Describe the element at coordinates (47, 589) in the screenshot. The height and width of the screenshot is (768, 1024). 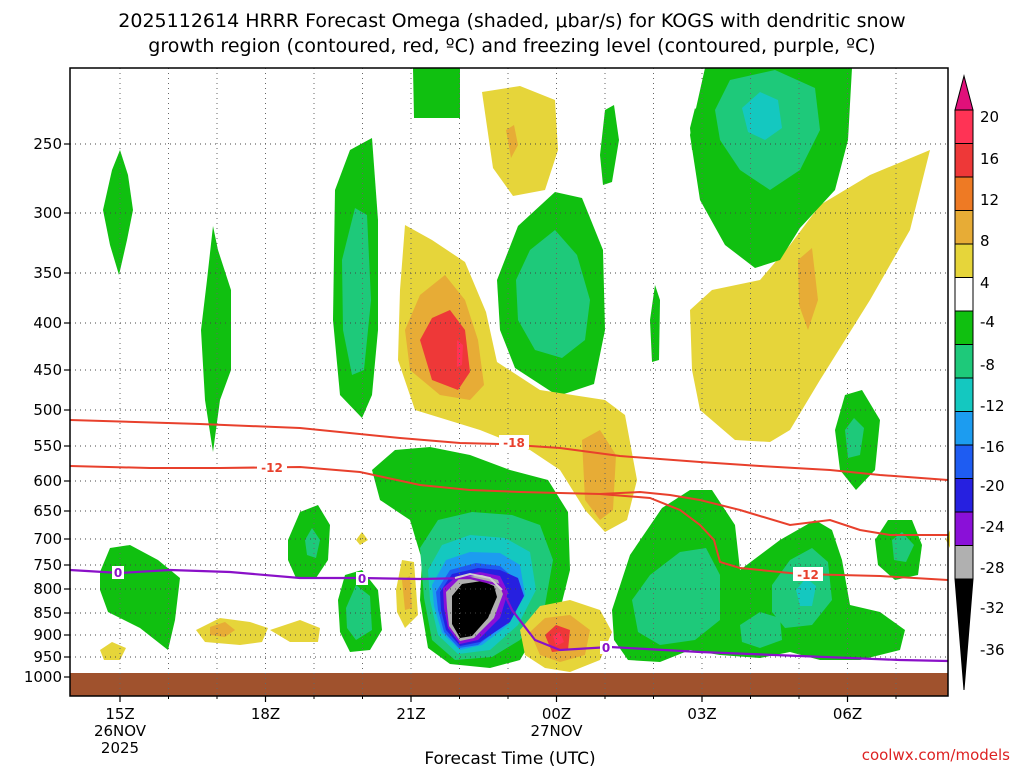
I see `y-tick-label: 800` at that location.